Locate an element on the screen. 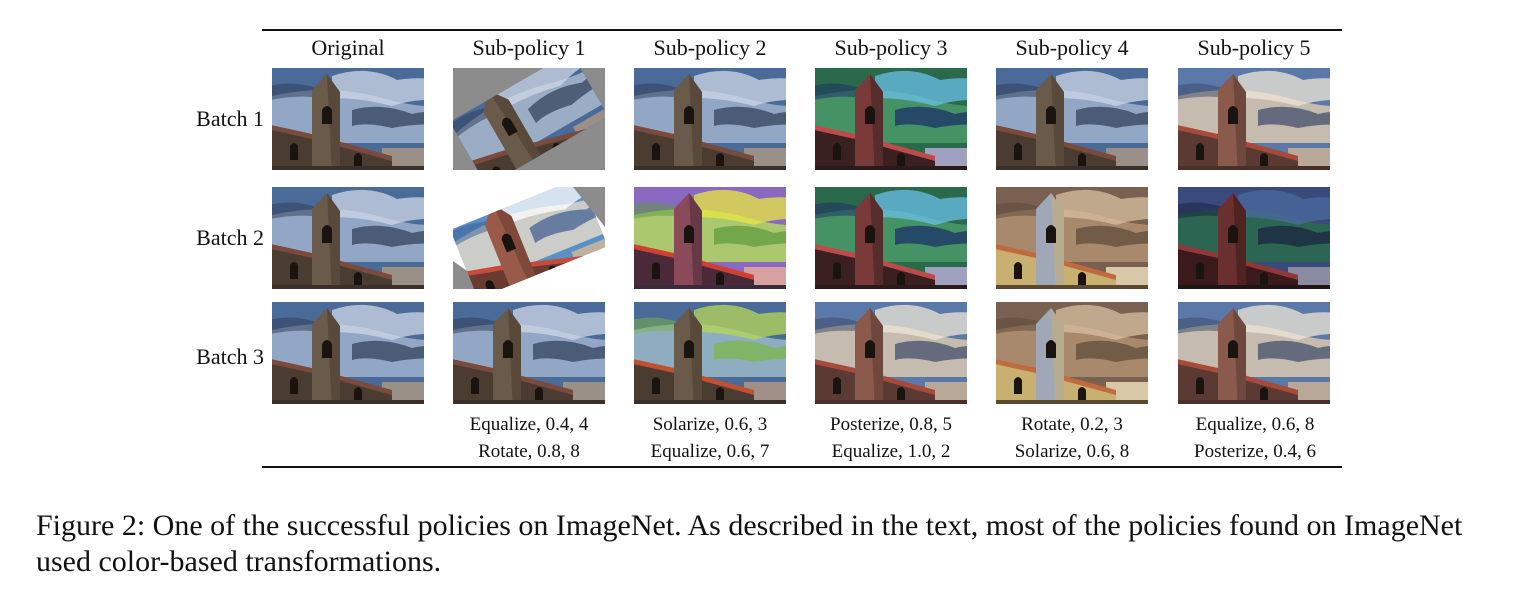  sub-policy-2-op1: Solarize, 0.6, 3 is located at coordinates (710, 424).